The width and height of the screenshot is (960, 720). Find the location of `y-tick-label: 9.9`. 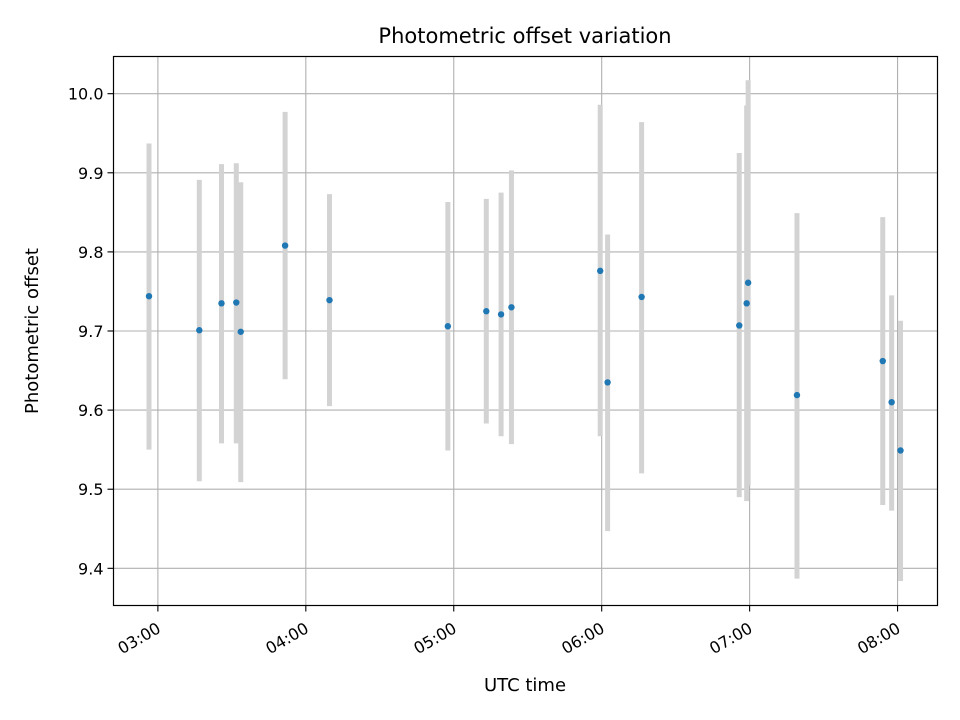

y-tick-label: 9.9 is located at coordinates (90, 173).